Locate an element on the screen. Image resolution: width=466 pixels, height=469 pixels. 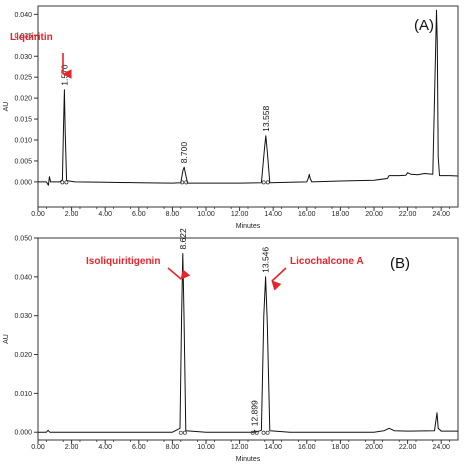
peak-retention-label: 13.558 is located at coordinates (266, 119).